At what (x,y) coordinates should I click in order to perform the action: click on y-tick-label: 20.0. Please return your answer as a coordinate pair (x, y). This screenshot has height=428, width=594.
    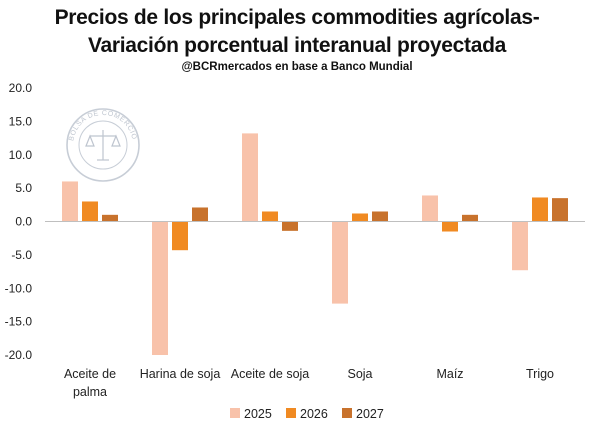
    Looking at the image, I should click on (21, 88).